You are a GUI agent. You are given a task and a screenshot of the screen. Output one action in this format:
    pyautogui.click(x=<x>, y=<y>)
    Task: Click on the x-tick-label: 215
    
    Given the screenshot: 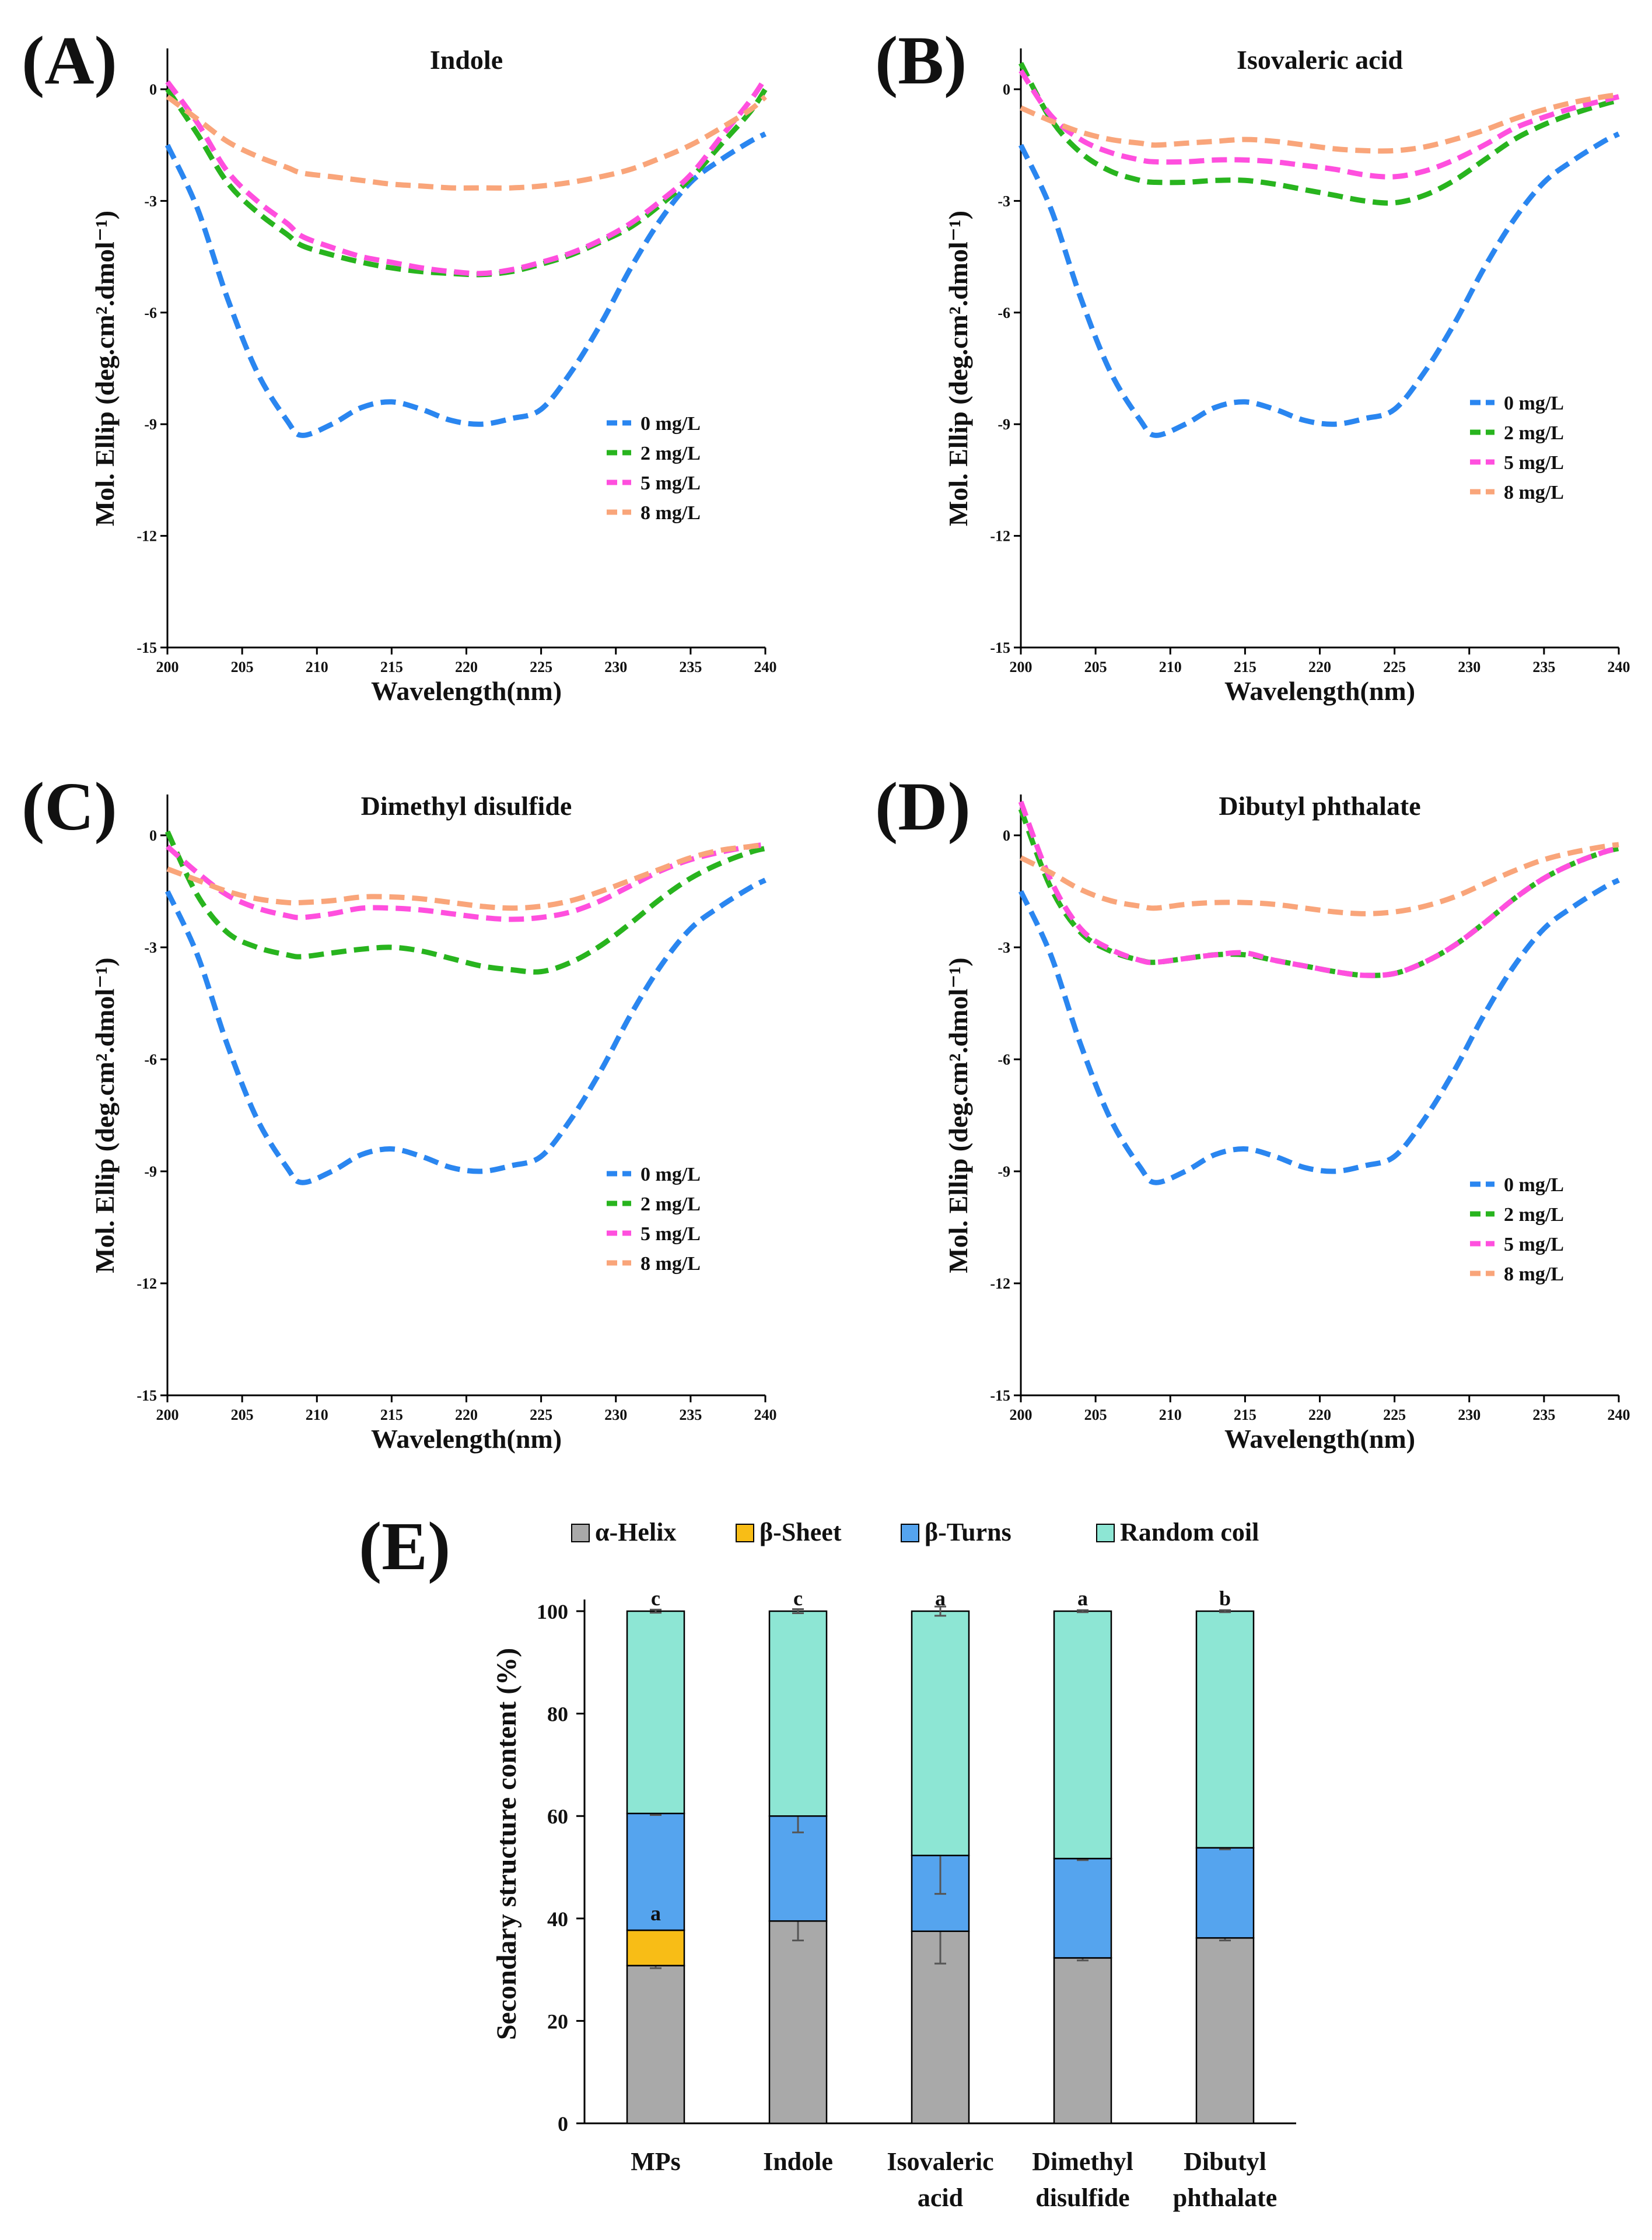 What is the action you would take?
    pyautogui.click(x=391, y=1414)
    